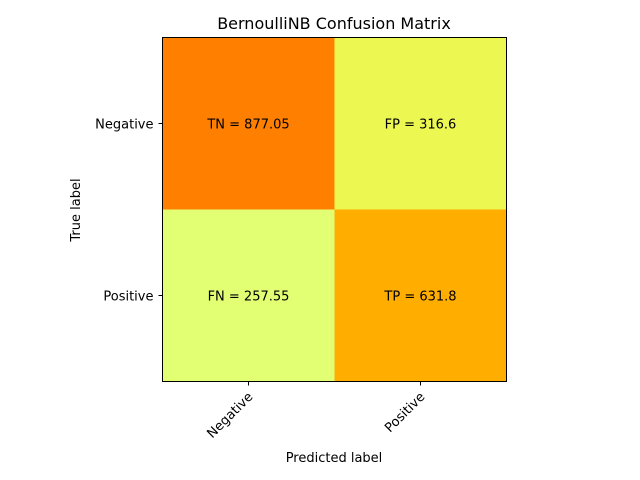 The height and width of the screenshot is (480, 640). I want to click on cell-tp, so click(420, 295).